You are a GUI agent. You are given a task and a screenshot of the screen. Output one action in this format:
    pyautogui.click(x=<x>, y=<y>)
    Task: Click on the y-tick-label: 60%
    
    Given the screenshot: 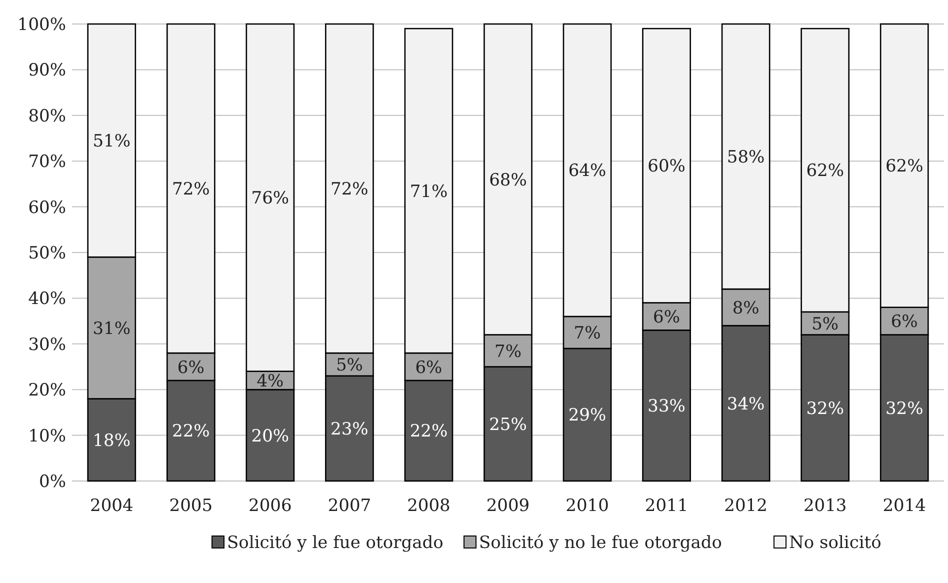 What is the action you would take?
    pyautogui.click(x=47, y=208)
    